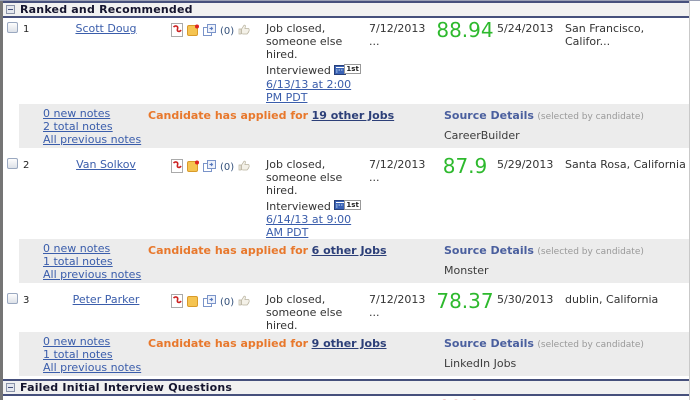  Describe the element at coordinates (525, 299) in the screenshot. I see `decision-date: 5/30/2013` at that location.